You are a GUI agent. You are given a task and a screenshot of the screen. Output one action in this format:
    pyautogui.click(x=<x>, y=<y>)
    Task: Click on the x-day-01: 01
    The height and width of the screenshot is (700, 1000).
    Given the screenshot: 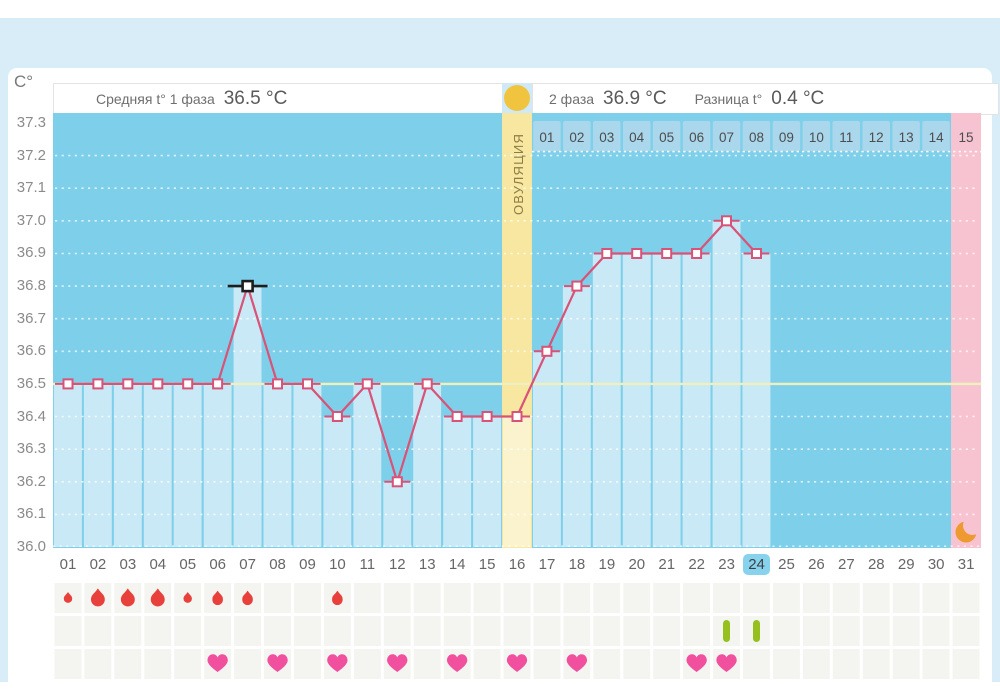 What is the action you would take?
    pyautogui.click(x=68, y=564)
    